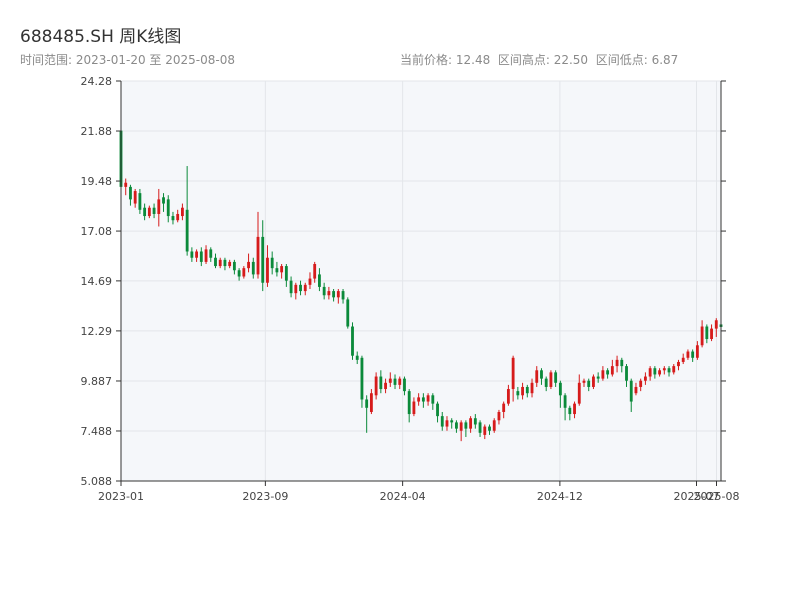 The width and height of the screenshot is (800, 600). Describe the element at coordinates (101, 37) in the screenshot. I see `chart-title: 688485.SH 周K线图` at that location.